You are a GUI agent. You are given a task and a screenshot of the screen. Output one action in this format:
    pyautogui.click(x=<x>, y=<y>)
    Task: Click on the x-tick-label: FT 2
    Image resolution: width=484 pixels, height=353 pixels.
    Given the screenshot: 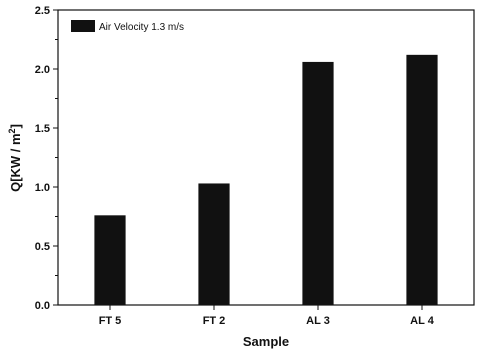 What is the action you would take?
    pyautogui.click(x=214, y=321)
    